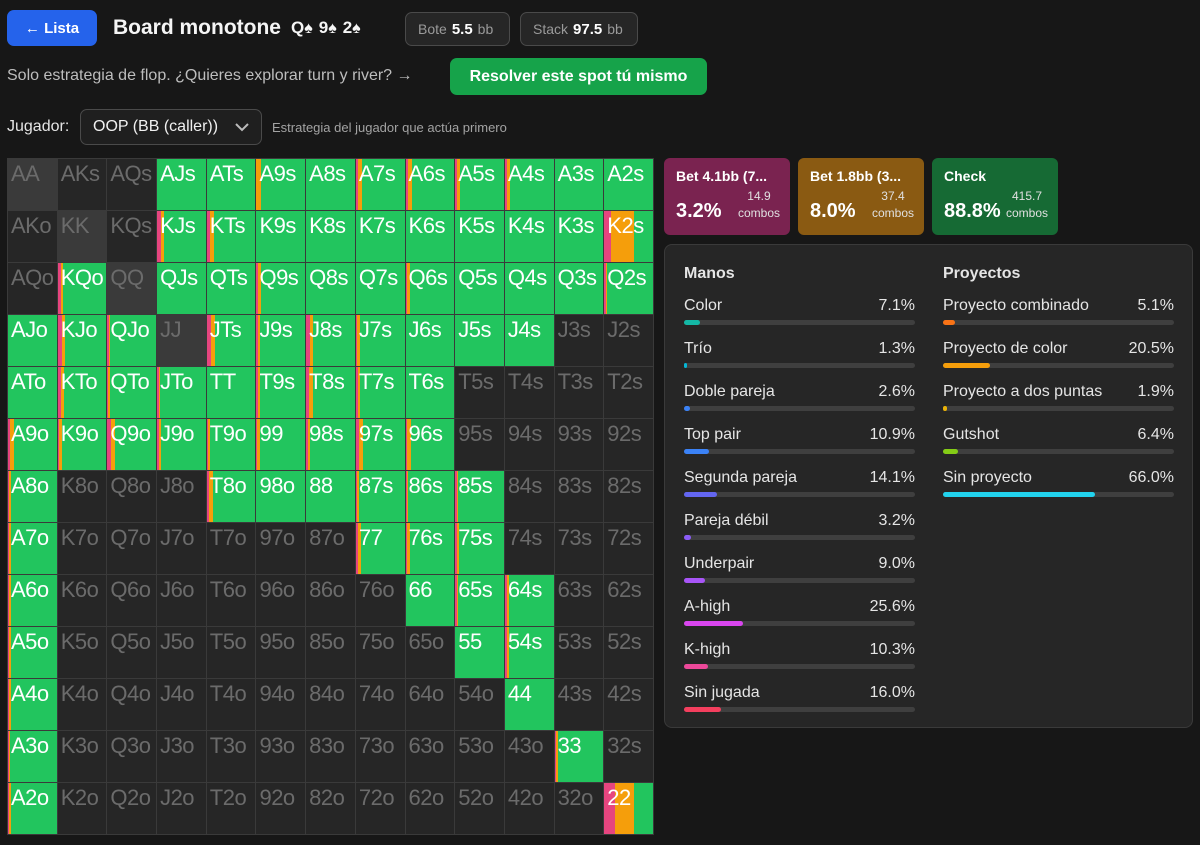  What do you see at coordinates (231, 704) in the screenshot?
I see `hand-cell: T4o` at bounding box center [231, 704].